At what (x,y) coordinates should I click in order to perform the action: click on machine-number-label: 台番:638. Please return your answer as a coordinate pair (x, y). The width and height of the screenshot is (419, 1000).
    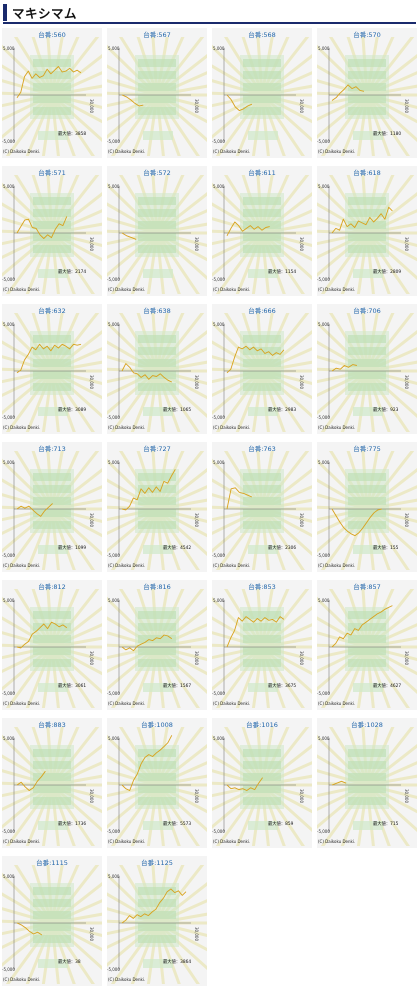
    Looking at the image, I should click on (157, 311).